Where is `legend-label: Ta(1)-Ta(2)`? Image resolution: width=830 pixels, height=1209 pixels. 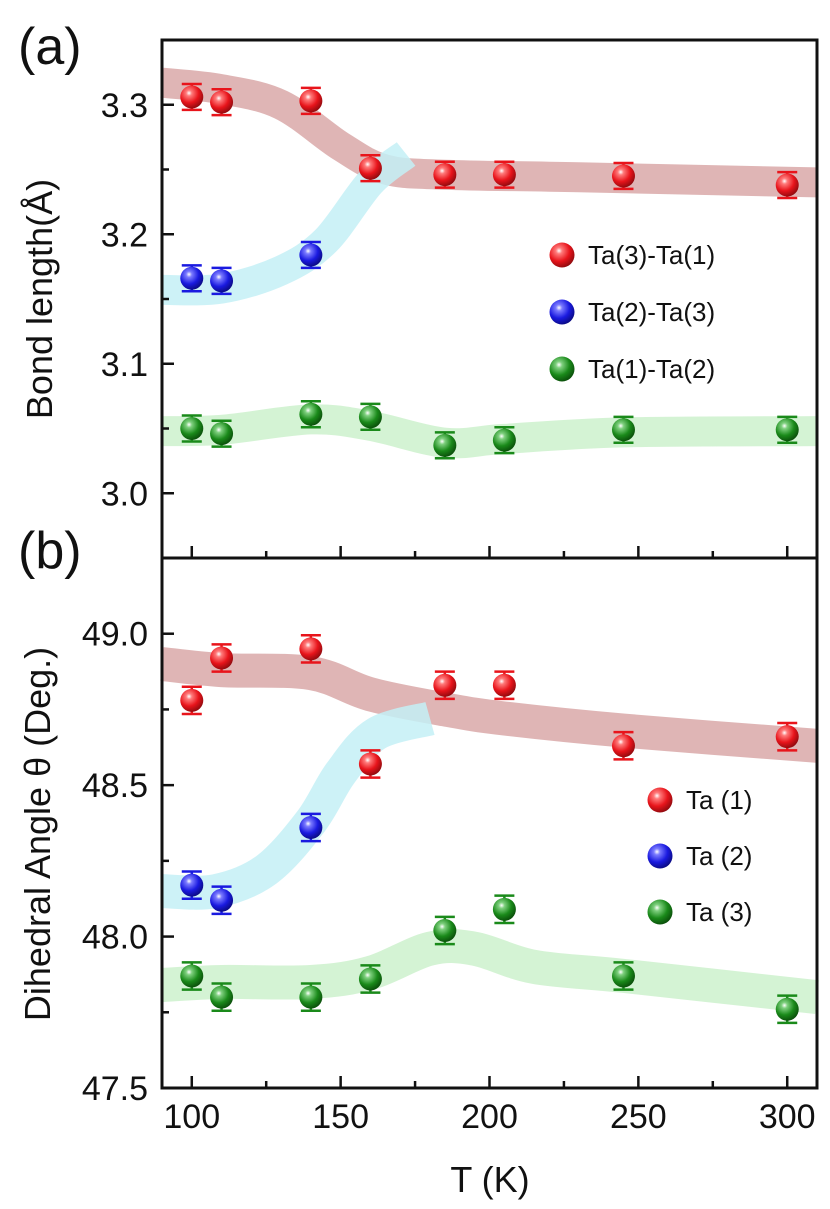
legend-label: Ta(1)-Ta(2) is located at coordinates (651, 369).